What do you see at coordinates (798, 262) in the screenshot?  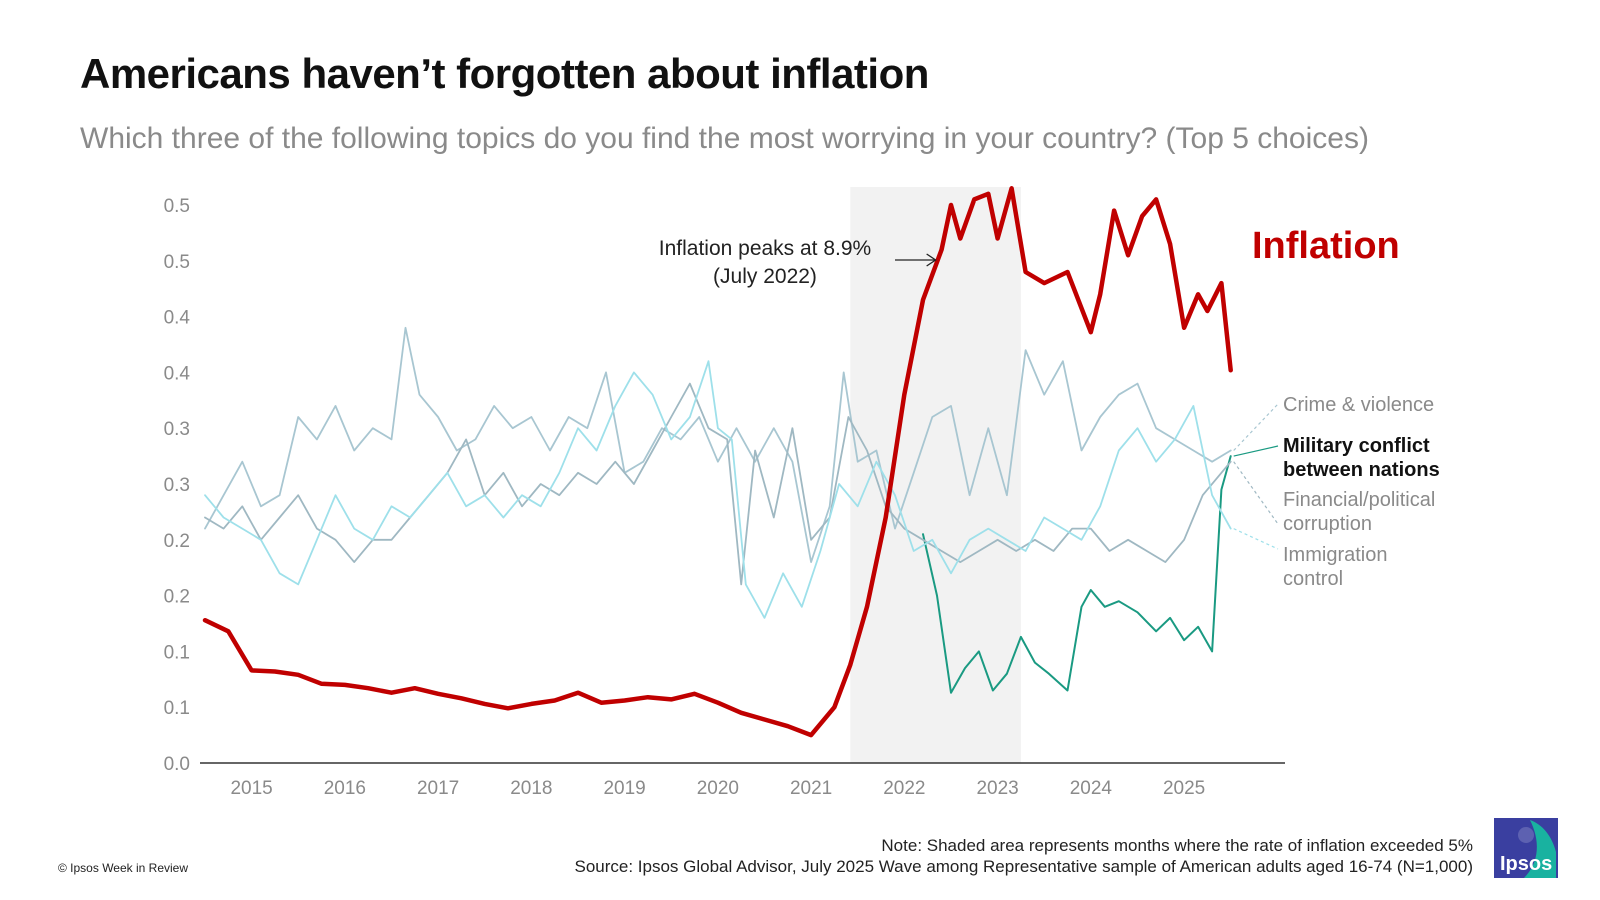 I see `peak-annotation: Inflation peaks at 8.9% (July 2022)` at bounding box center [798, 262].